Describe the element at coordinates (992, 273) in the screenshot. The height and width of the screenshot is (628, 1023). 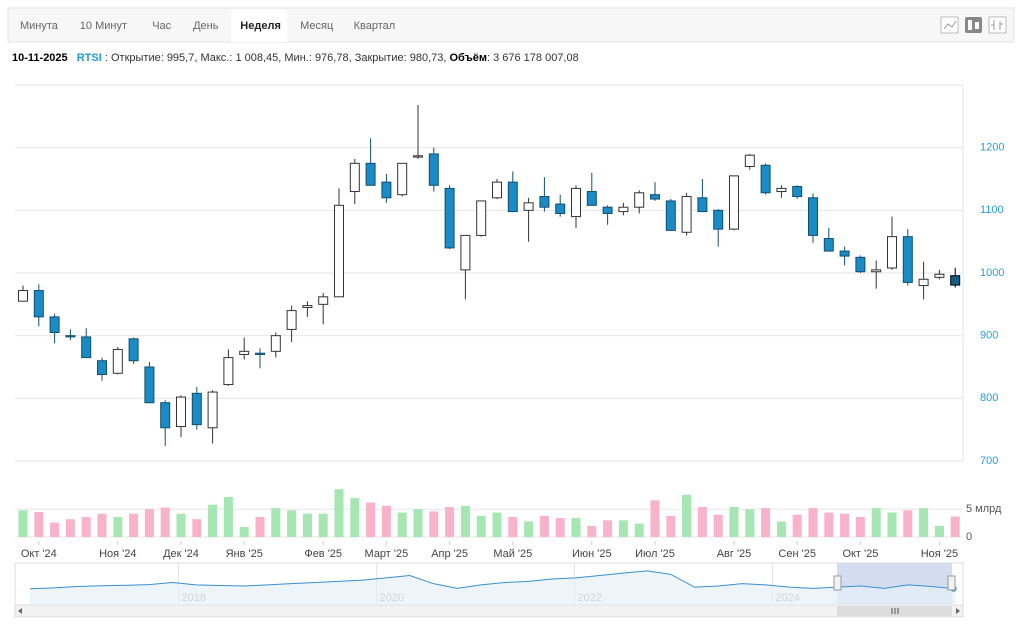
I see `y-tick-label: 1000` at that location.